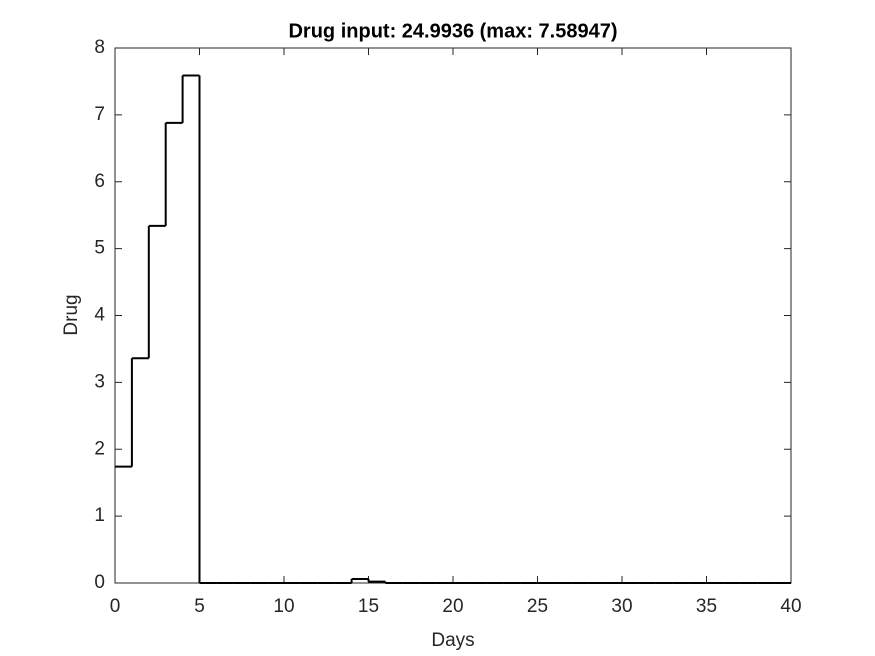 This screenshot has height=656, width=875. What do you see at coordinates (537, 606) in the screenshot?
I see `x-tick-label: 25` at bounding box center [537, 606].